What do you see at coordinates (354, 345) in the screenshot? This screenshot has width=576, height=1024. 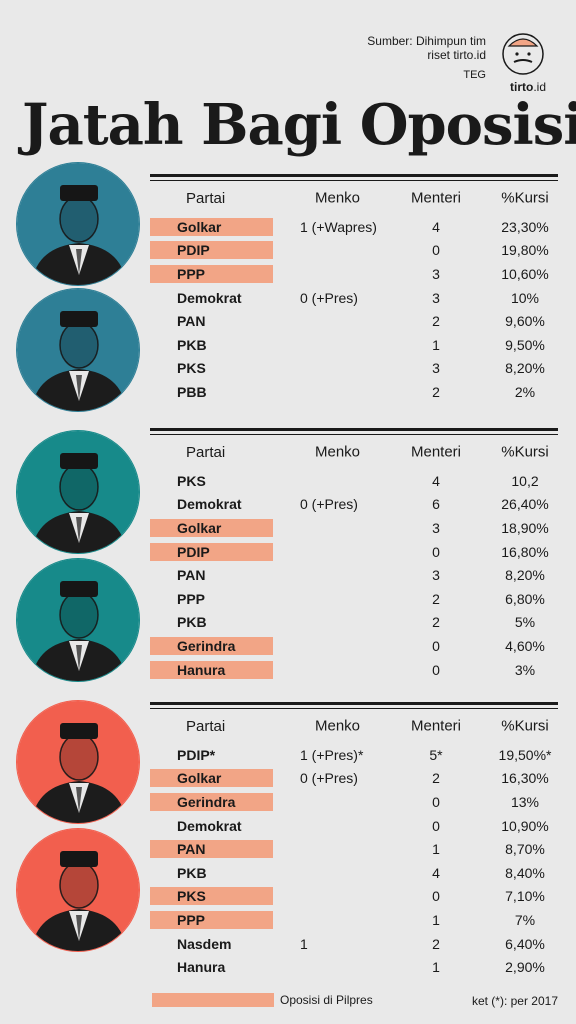 I see `table-row: PKB 1 9,50%` at bounding box center [354, 345].